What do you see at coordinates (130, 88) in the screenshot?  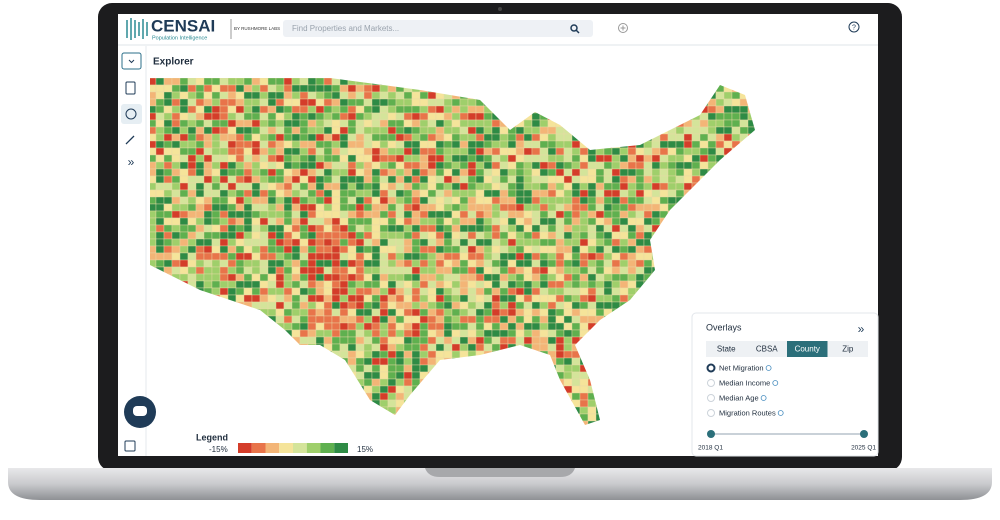 I see `doc-icon` at bounding box center [130, 88].